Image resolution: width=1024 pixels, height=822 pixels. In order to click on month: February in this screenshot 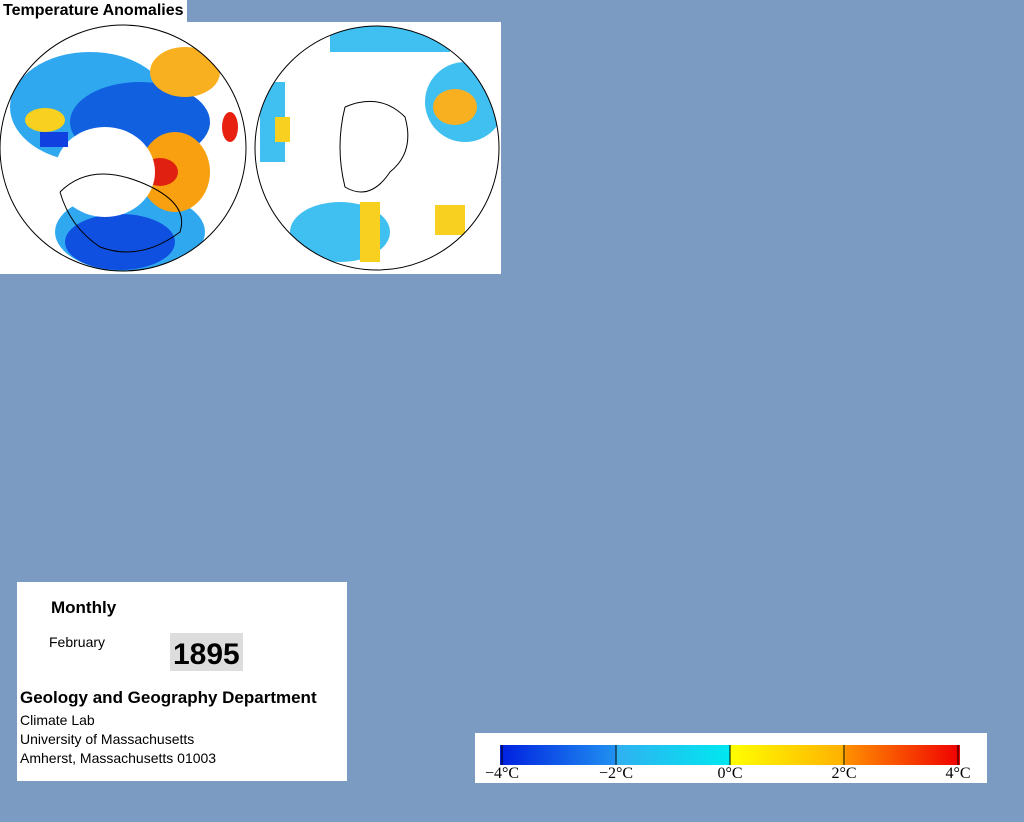, I will do `click(77, 642)`.